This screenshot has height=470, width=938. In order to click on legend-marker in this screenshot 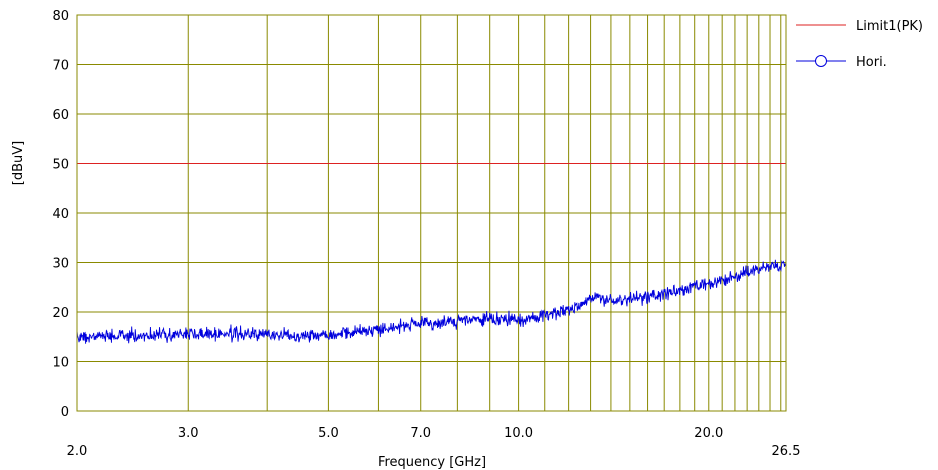, I will do `click(821, 61)`.